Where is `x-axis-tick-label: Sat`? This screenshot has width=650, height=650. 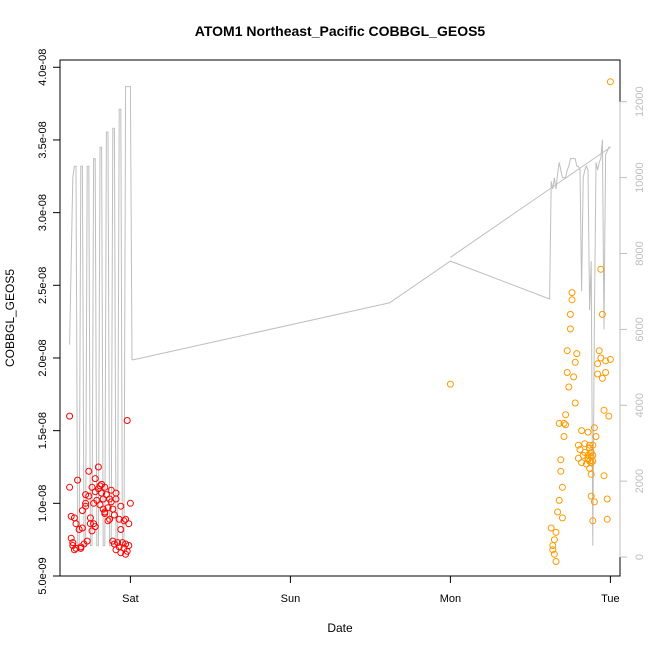 x-axis-tick-label: Sat is located at coordinates (130, 599).